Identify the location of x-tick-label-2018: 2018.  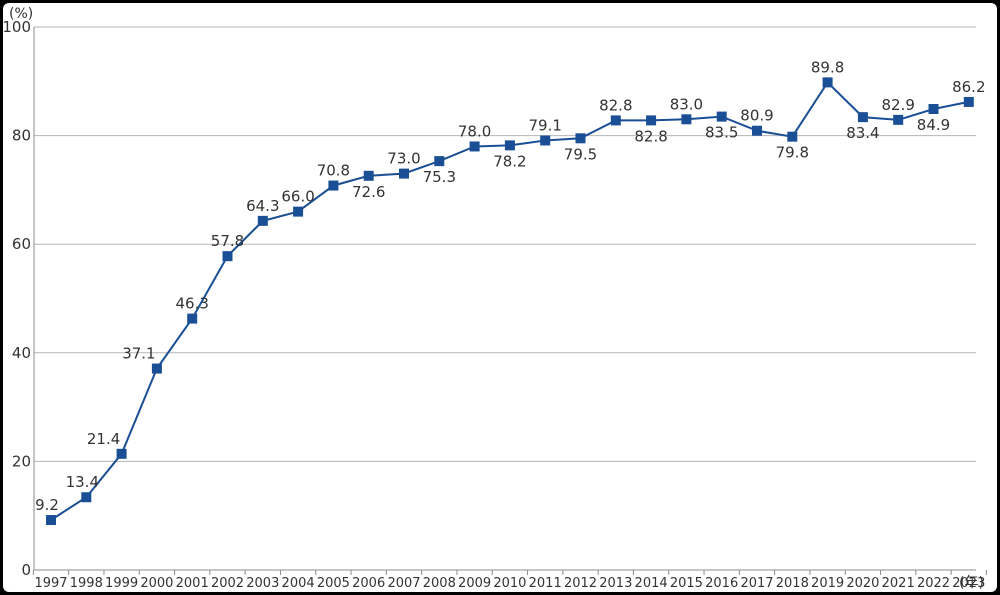
(792, 583).